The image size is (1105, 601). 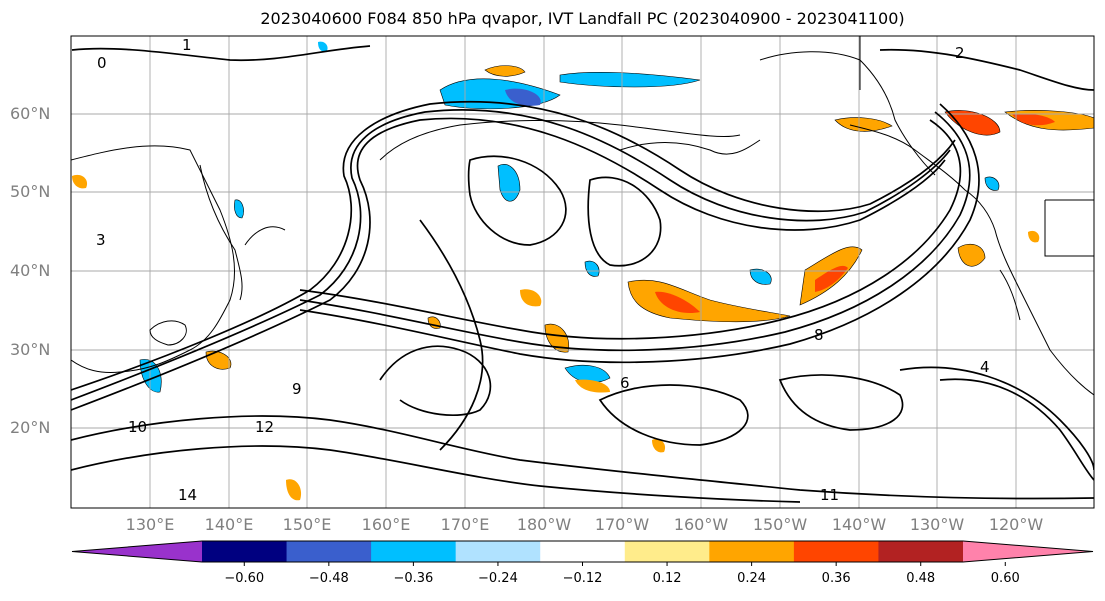 What do you see at coordinates (836, 578) in the screenshot?
I see `colorbar-tick-label: 0.36` at bounding box center [836, 578].